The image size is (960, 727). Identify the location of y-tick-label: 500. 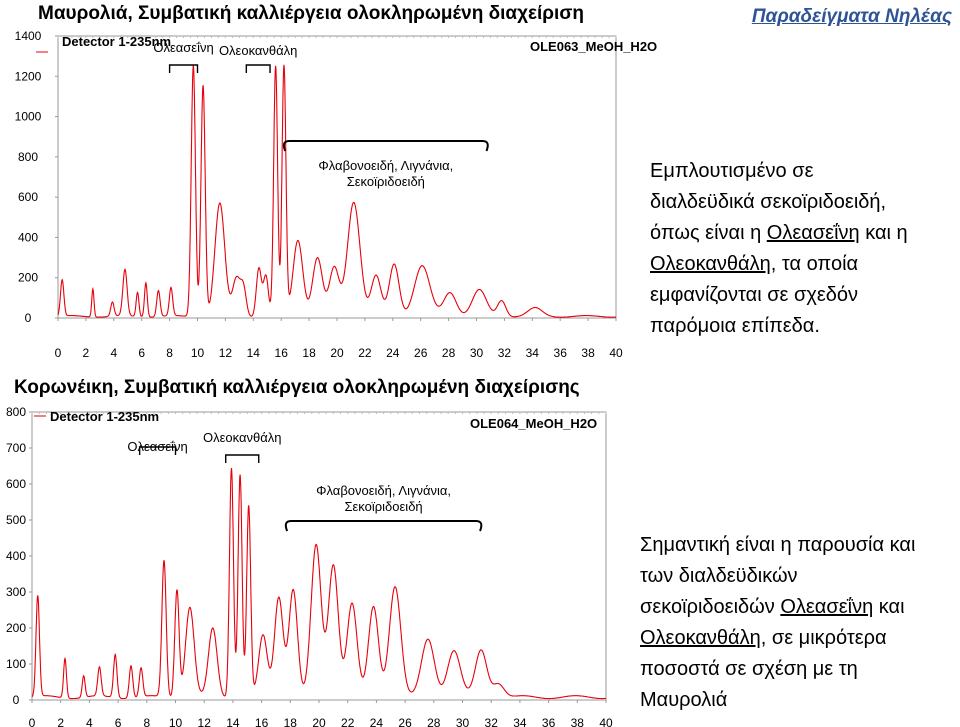
(16, 520).